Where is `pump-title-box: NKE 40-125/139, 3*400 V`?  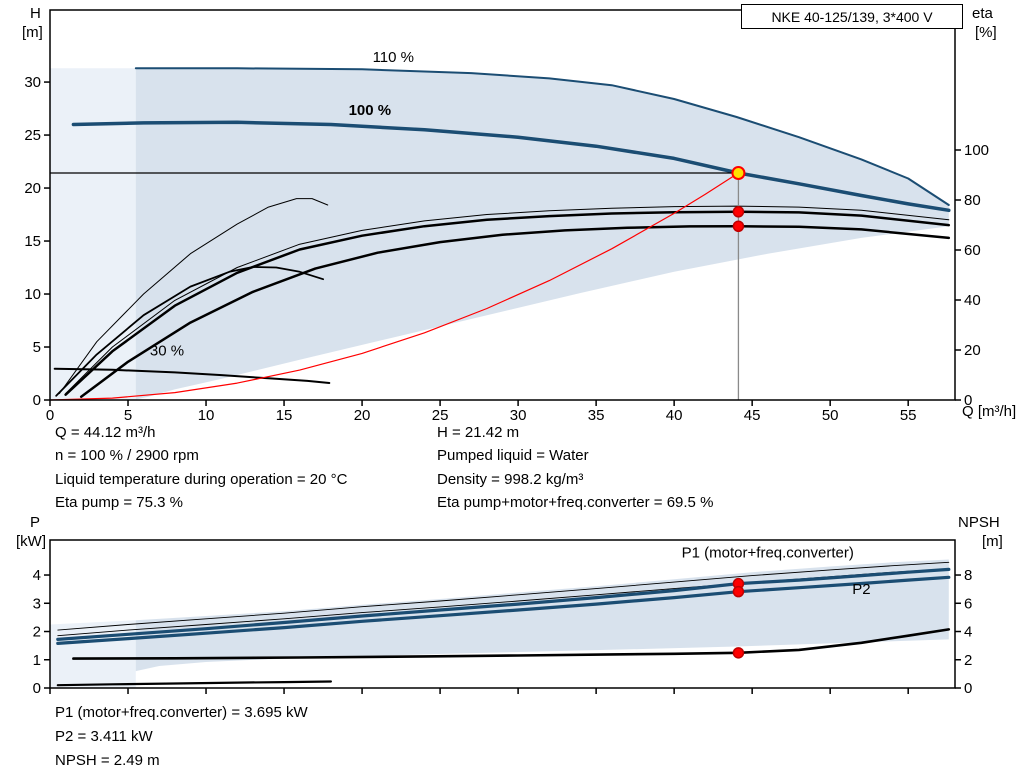 pump-title-box: NKE 40-125/139, 3*400 V is located at coordinates (852, 16).